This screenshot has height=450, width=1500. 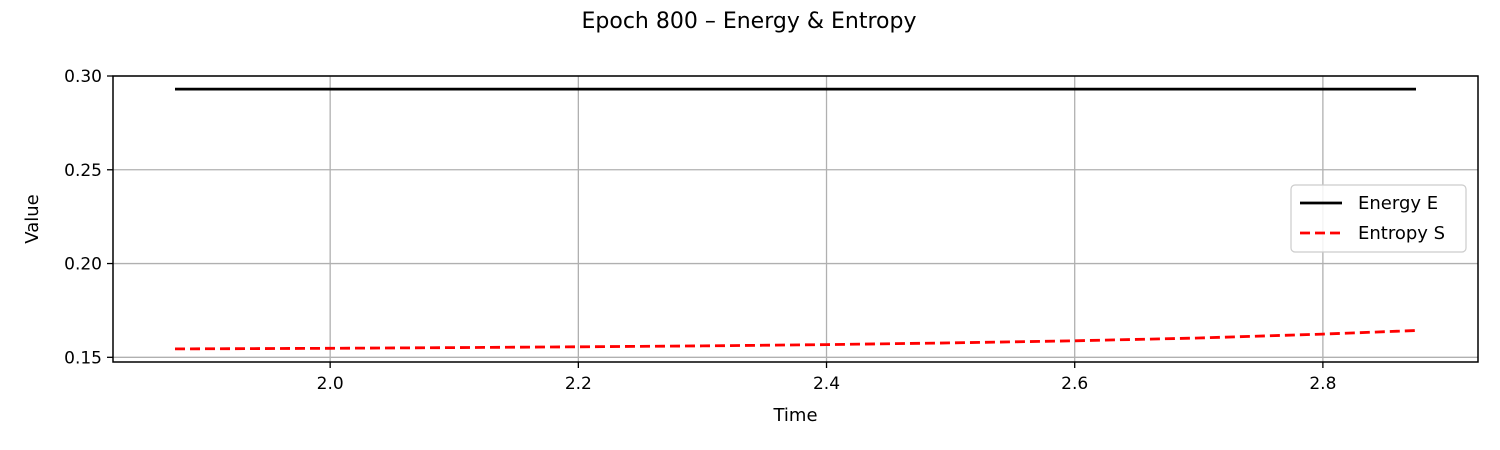 I want to click on legend-label: Entropy S, so click(x=1401, y=233).